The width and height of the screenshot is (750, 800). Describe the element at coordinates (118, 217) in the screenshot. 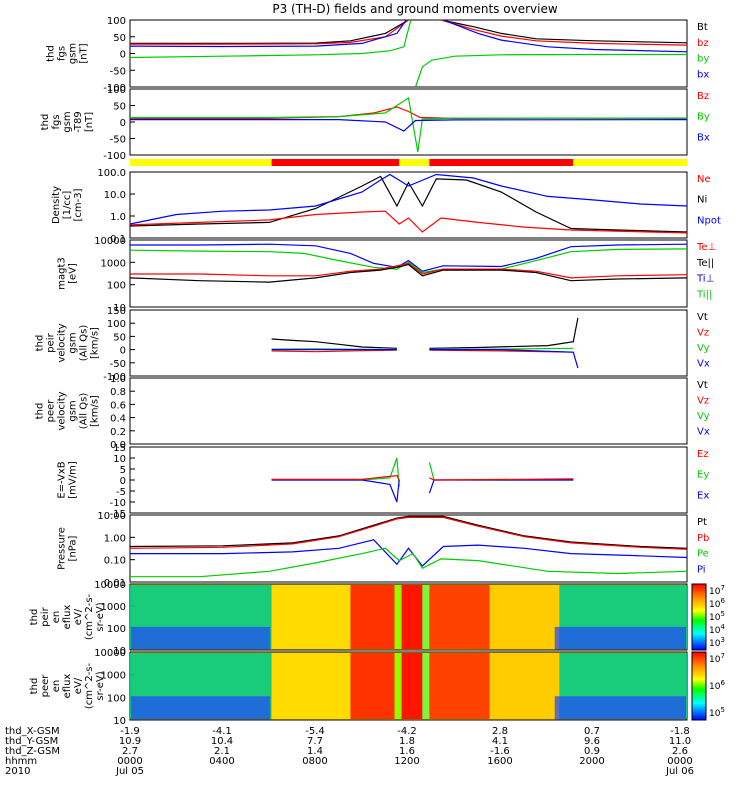

I see `y-tick-label: 1.0` at that location.